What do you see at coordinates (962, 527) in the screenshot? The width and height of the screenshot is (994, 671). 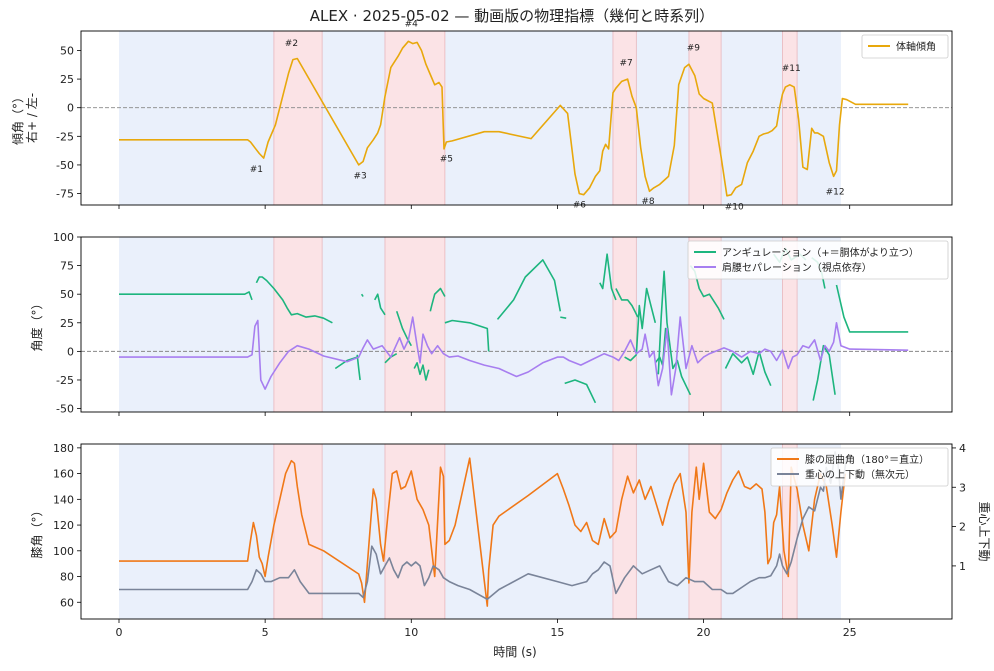 I see `knee-y2tick-label-1: 2` at bounding box center [962, 527].